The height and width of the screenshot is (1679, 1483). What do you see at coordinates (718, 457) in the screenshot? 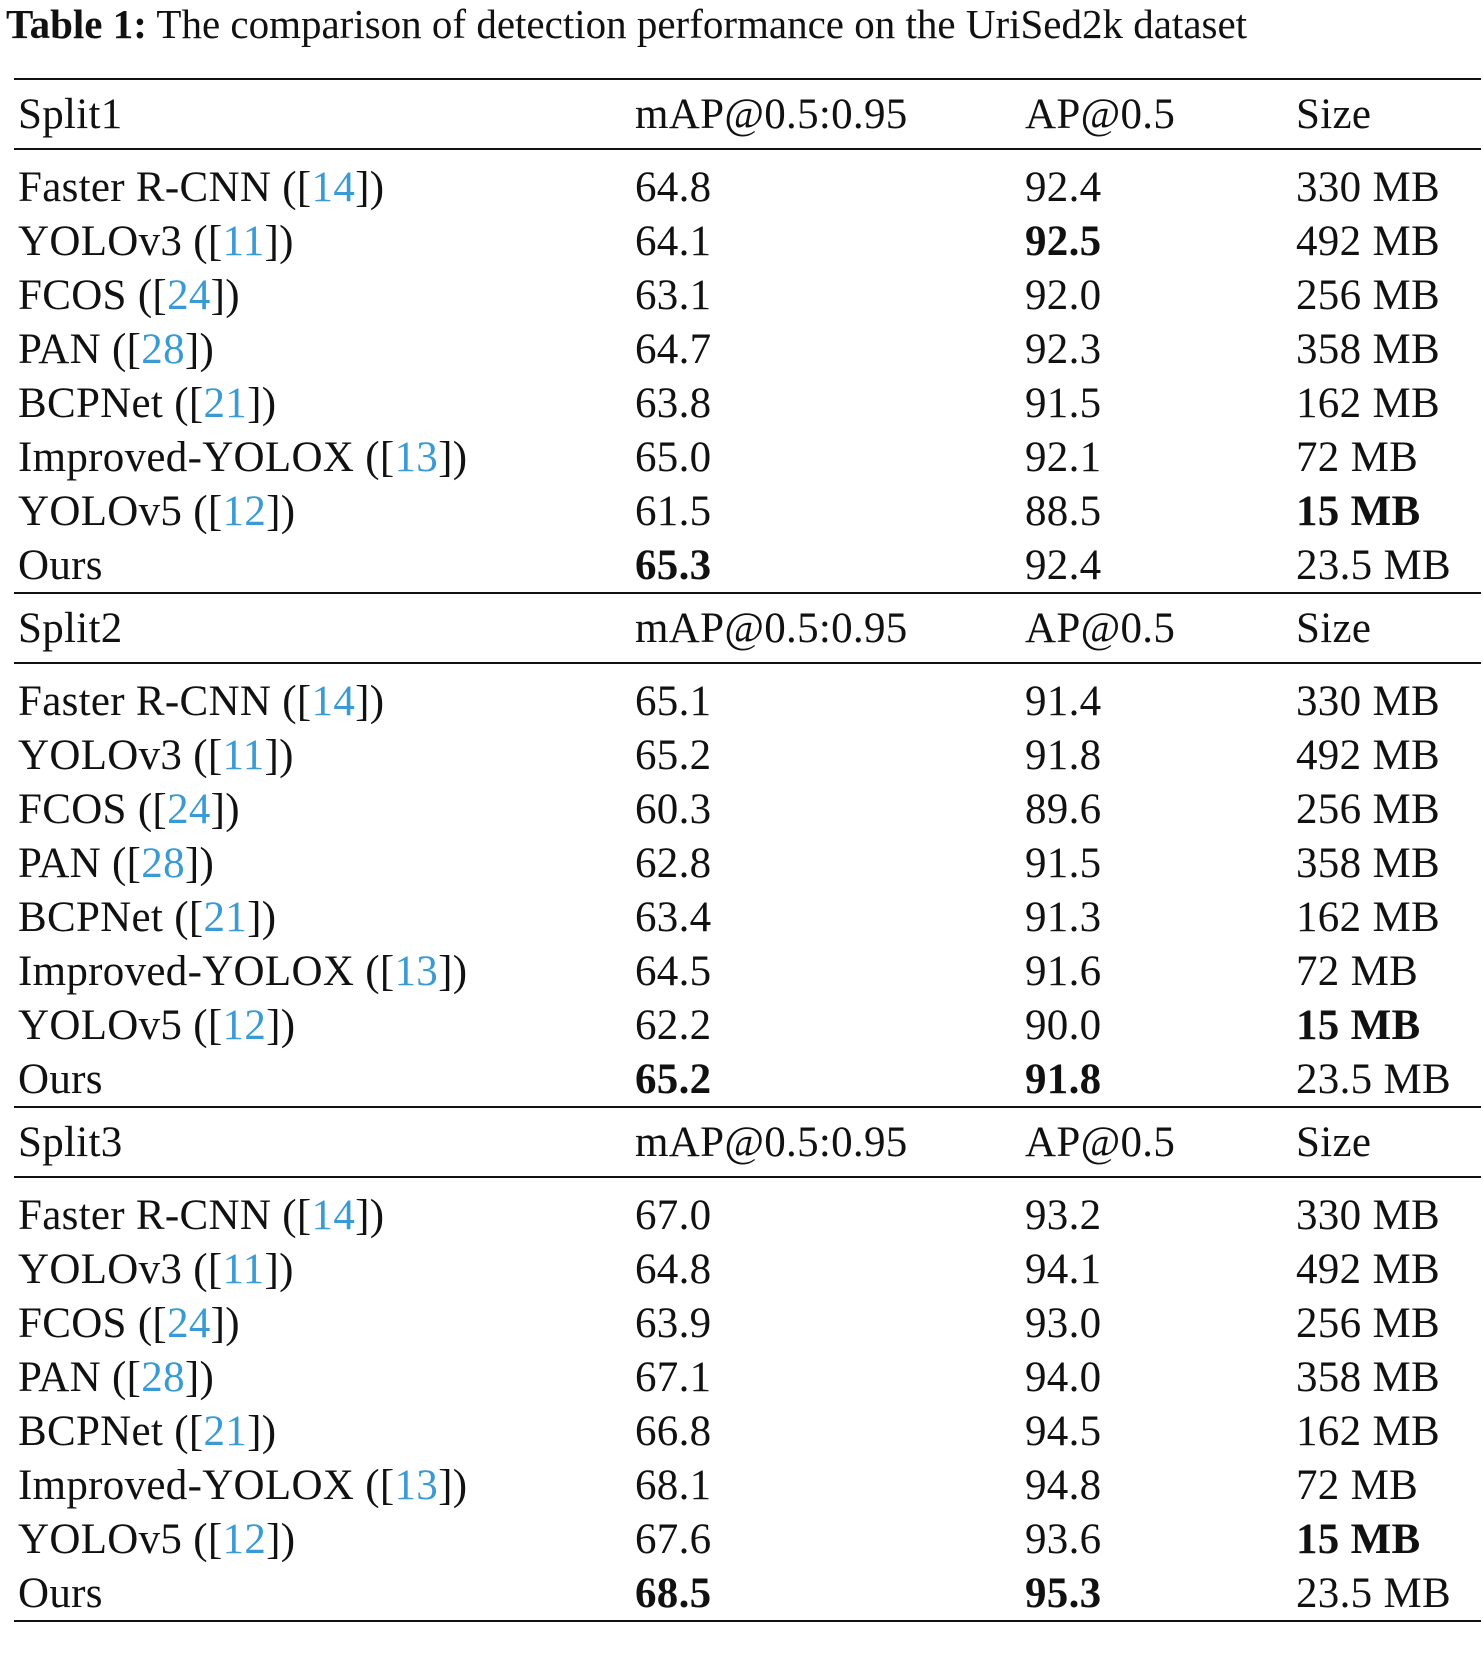
I see `table-row: Improved-YOLOX ([13]) 65.0 92.1 72 MB` at bounding box center [718, 457].